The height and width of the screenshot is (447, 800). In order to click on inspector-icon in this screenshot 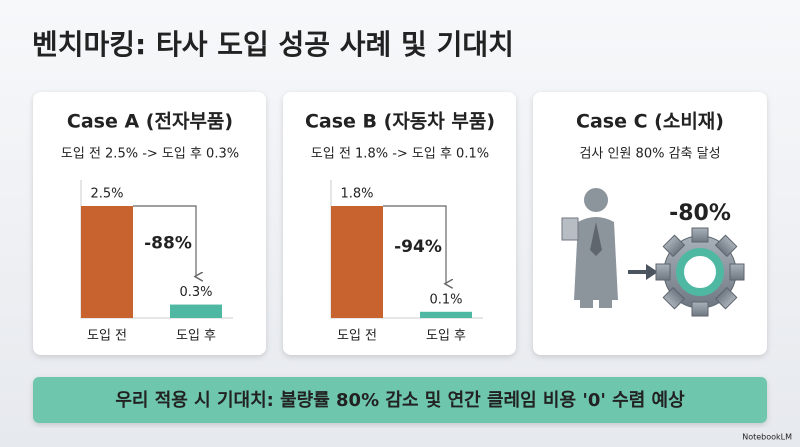, I will do `click(589, 248)`.